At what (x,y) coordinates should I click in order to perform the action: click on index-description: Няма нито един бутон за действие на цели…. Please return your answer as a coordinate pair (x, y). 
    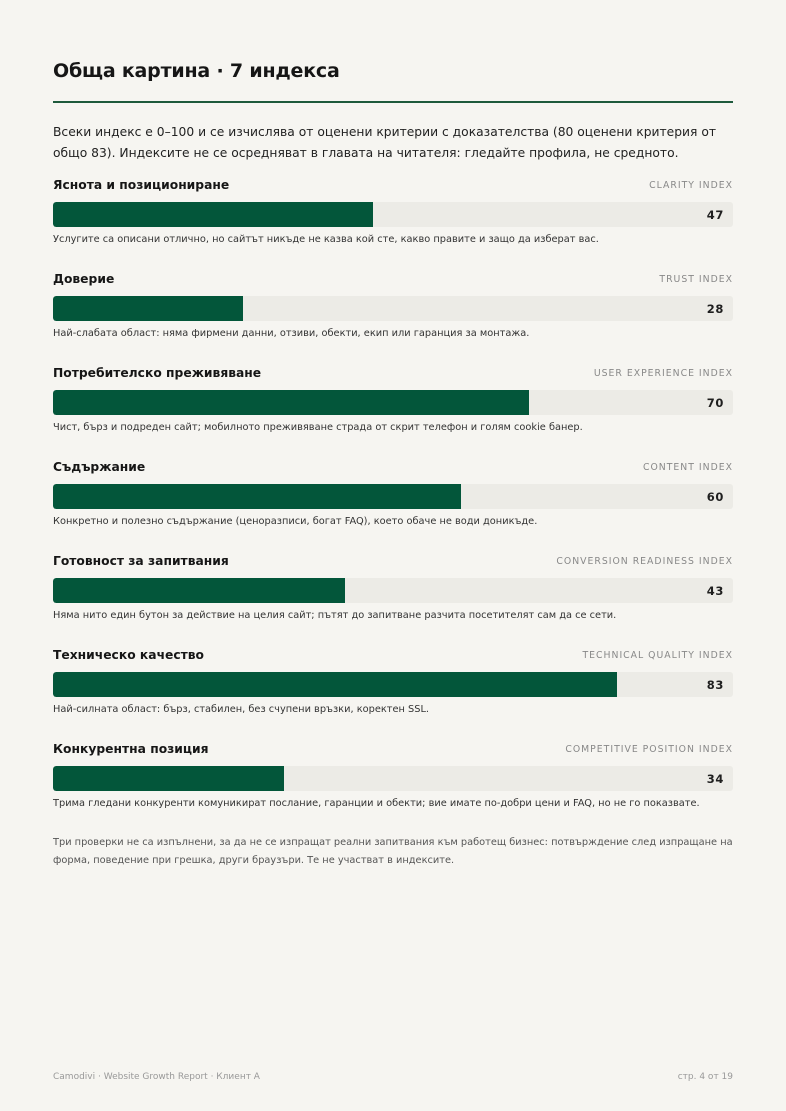
    Looking at the image, I should click on (335, 615).